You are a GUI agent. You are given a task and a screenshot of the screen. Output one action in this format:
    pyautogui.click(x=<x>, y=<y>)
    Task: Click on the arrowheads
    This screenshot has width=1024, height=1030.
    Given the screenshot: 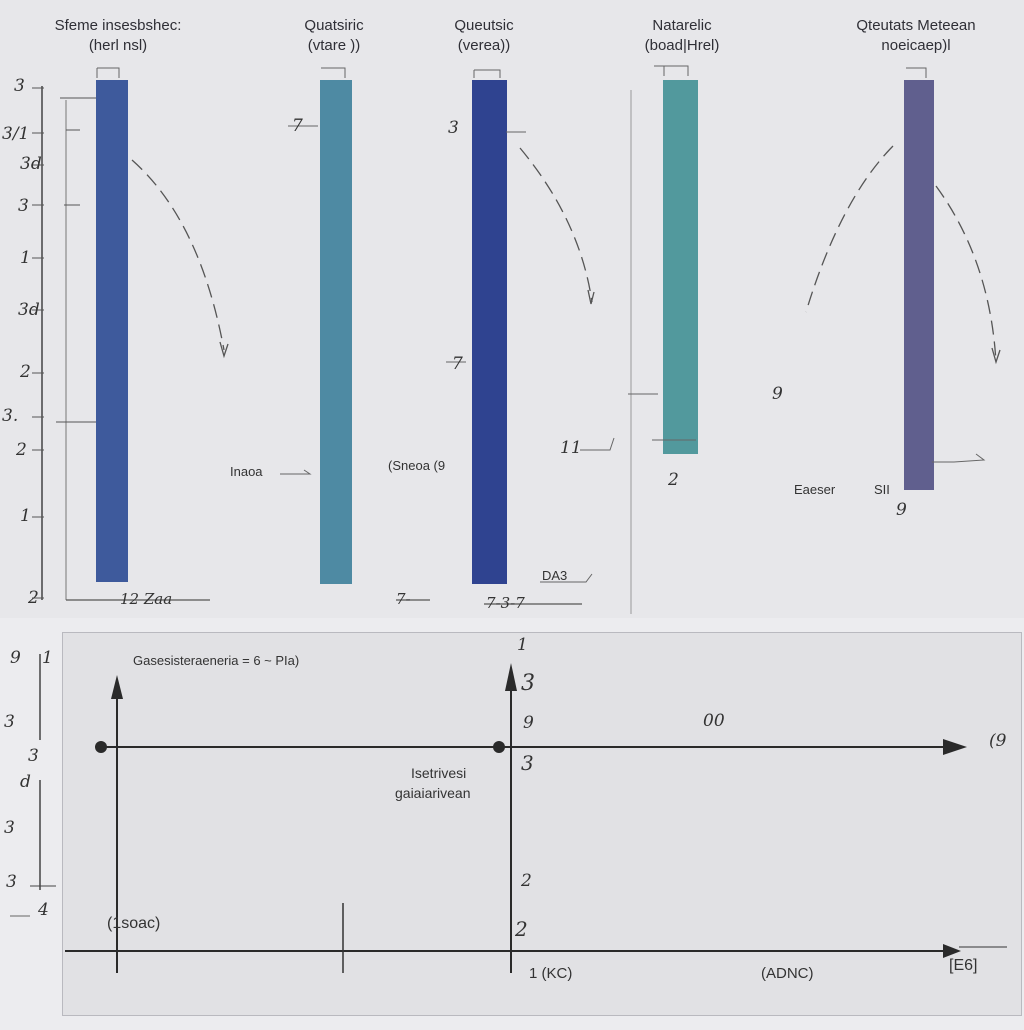 What is the action you would take?
    pyautogui.click(x=610, y=327)
    